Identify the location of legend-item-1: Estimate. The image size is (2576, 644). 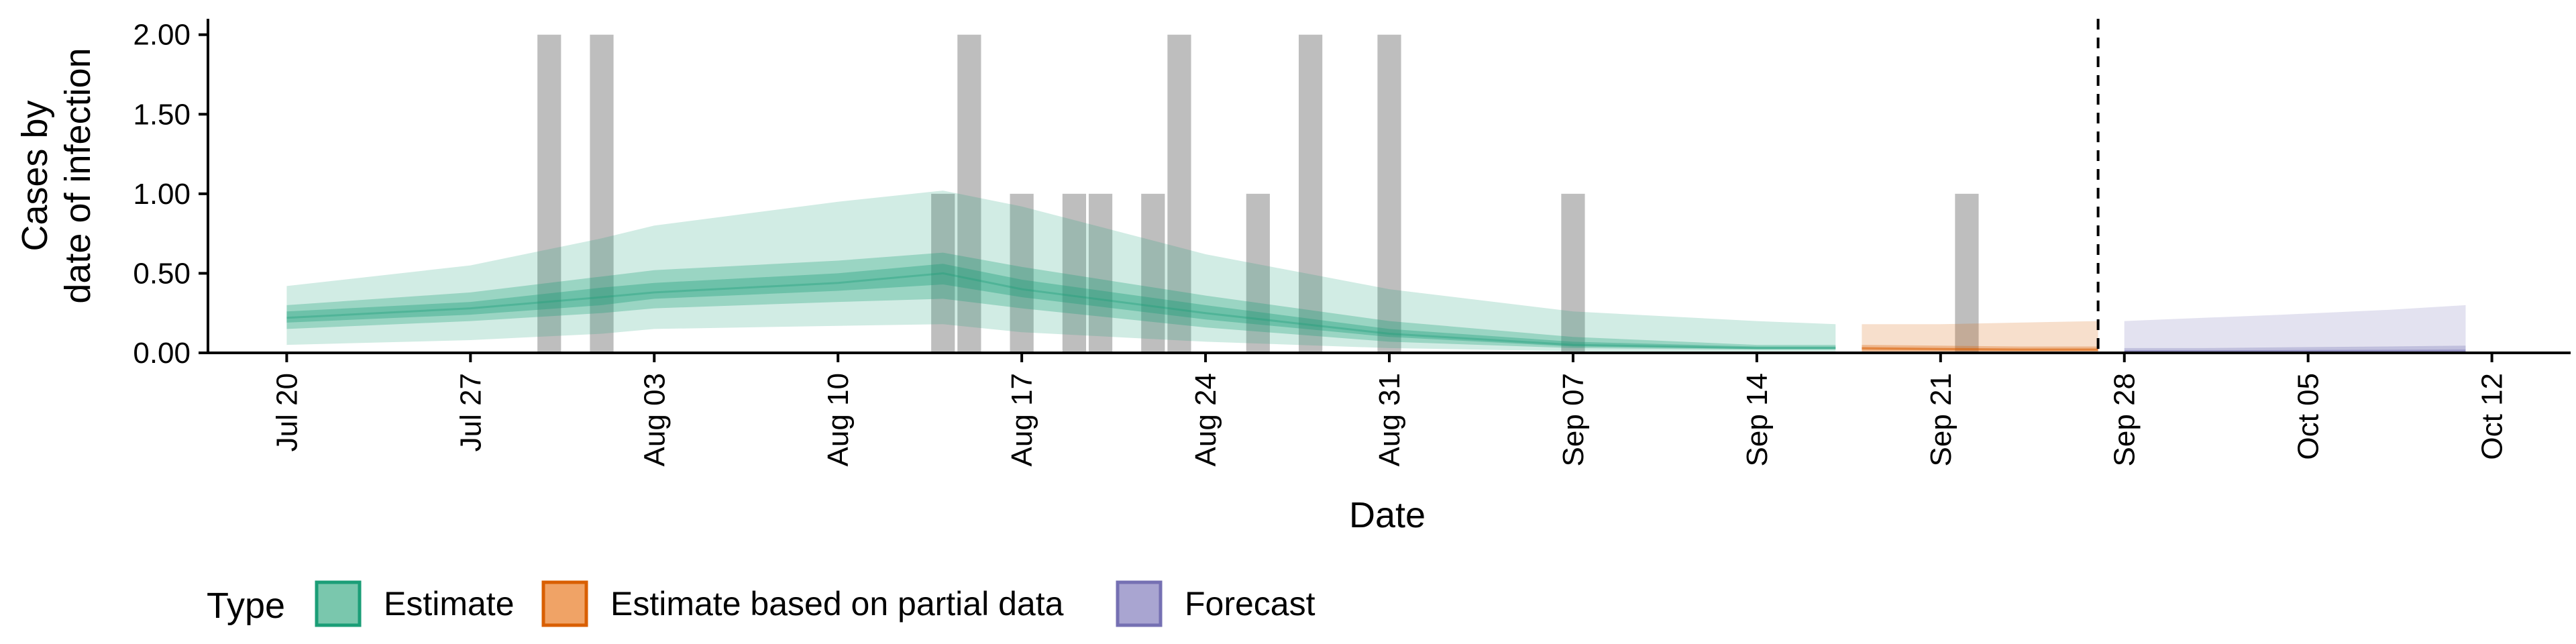
(415, 603).